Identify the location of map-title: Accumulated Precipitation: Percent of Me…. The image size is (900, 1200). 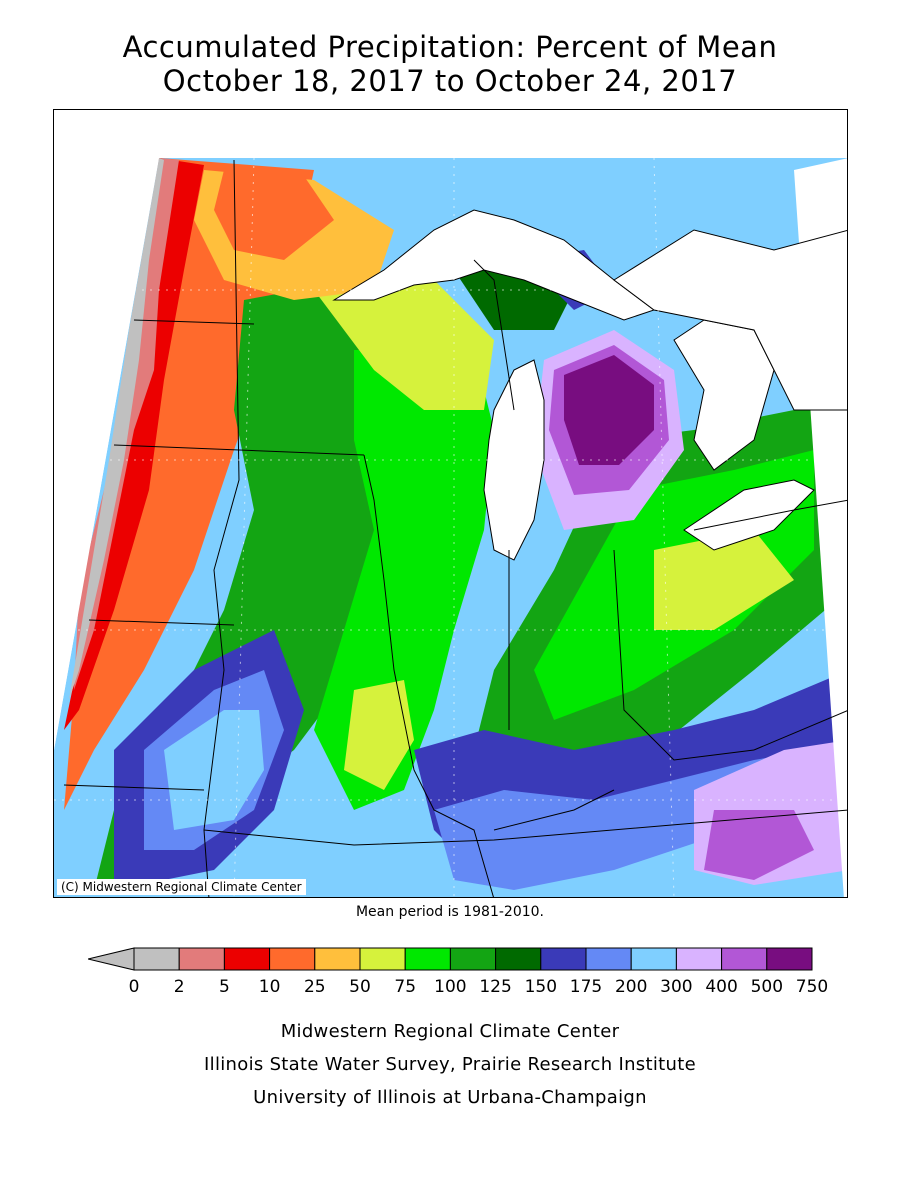
(450, 47).